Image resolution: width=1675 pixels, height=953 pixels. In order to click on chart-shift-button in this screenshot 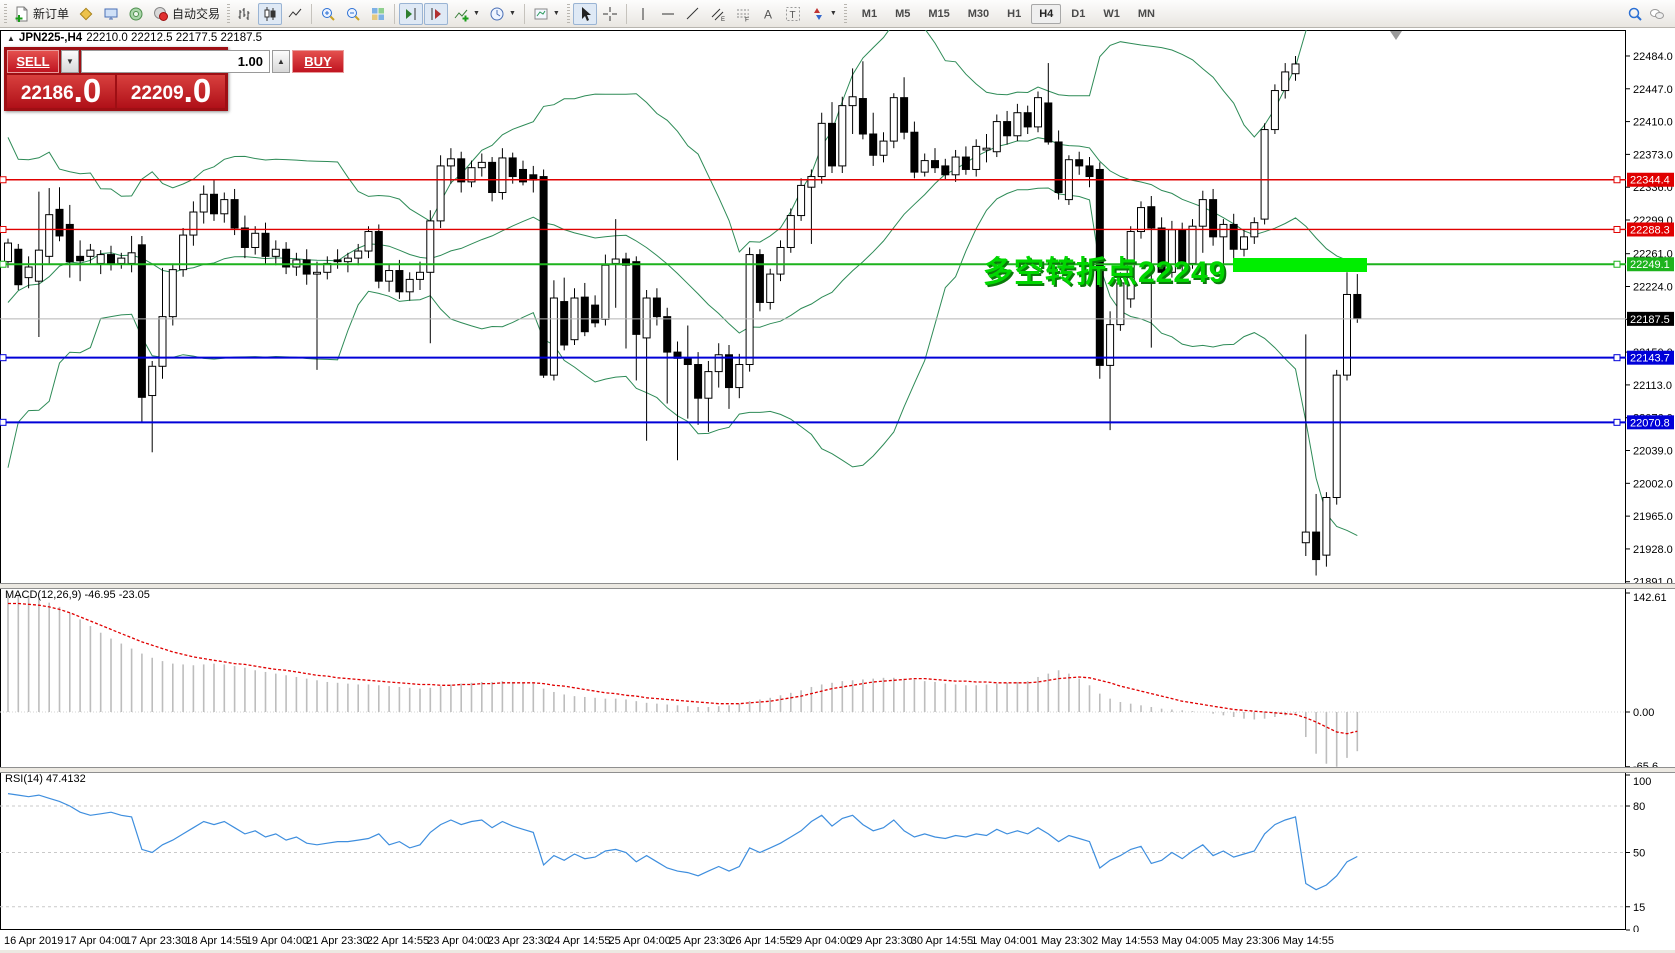, I will do `click(436, 13)`.